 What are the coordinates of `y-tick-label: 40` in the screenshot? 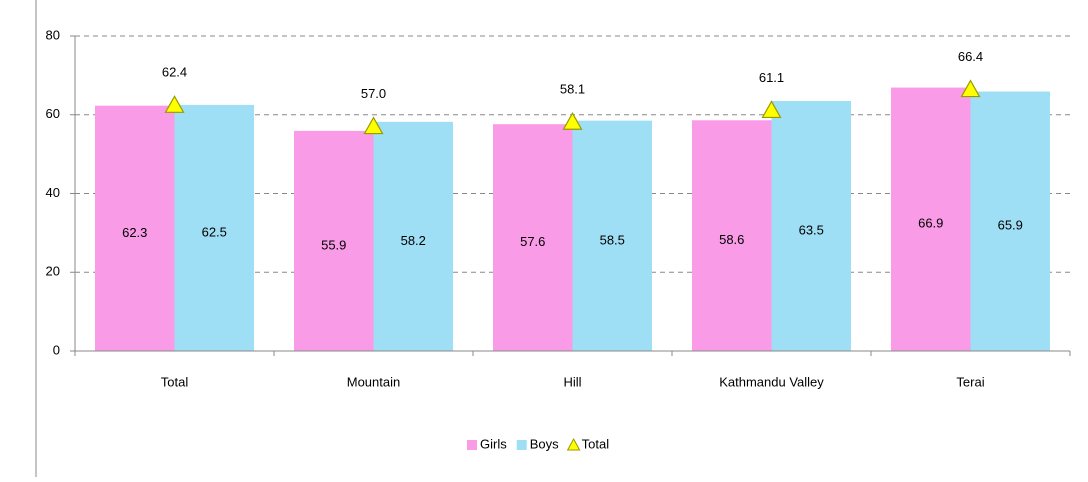 It's located at (53, 192).